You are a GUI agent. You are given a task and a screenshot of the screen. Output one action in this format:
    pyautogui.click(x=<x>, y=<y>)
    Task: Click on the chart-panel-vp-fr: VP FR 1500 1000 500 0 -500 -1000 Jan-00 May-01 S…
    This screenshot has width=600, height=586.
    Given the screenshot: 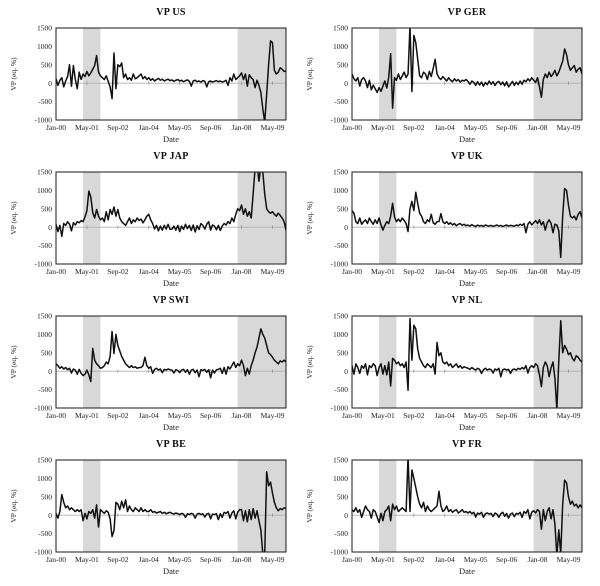 What is the action you would take?
    pyautogui.click(x=448, y=510)
    